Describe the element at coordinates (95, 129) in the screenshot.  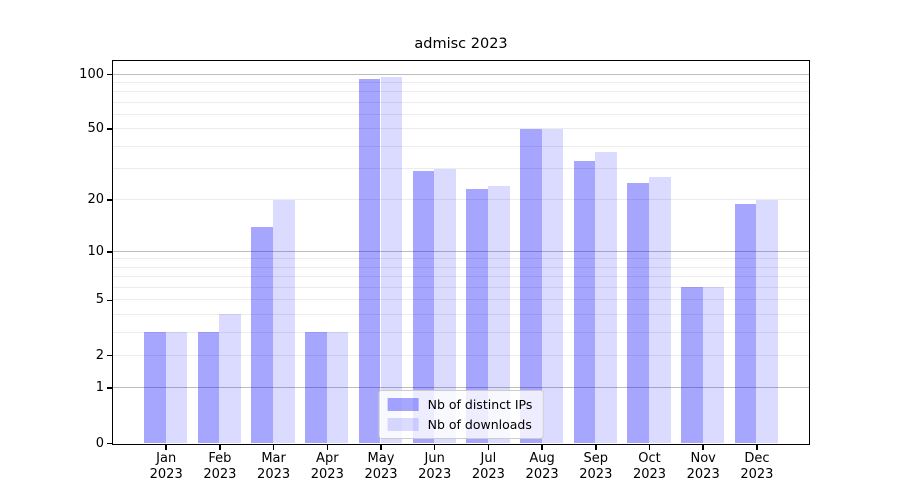
I see `y-tick-label-50: 50` at that location.